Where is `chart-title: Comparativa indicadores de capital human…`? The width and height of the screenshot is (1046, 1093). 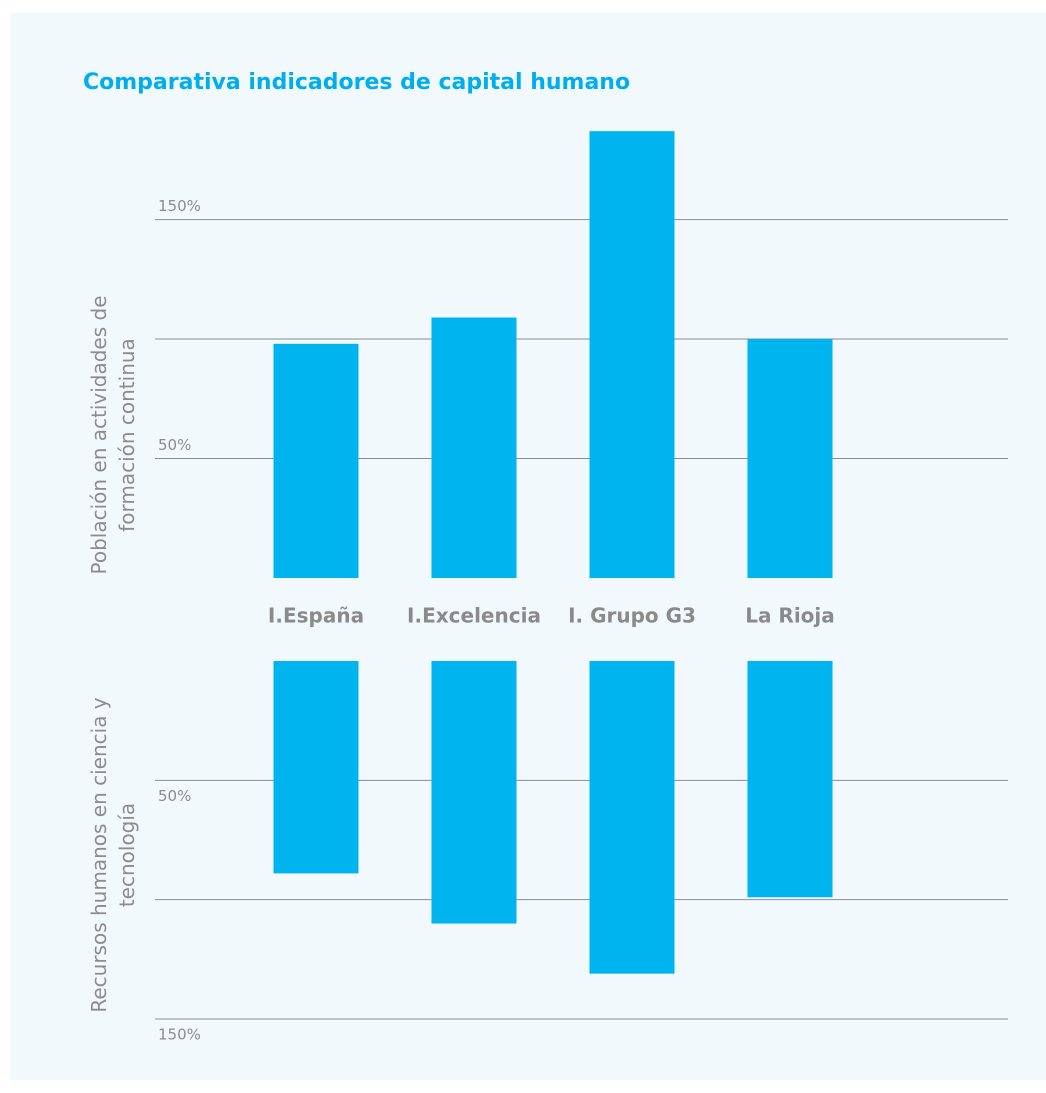
chart-title: Comparativa indicadores de capital human… is located at coordinates (356, 82).